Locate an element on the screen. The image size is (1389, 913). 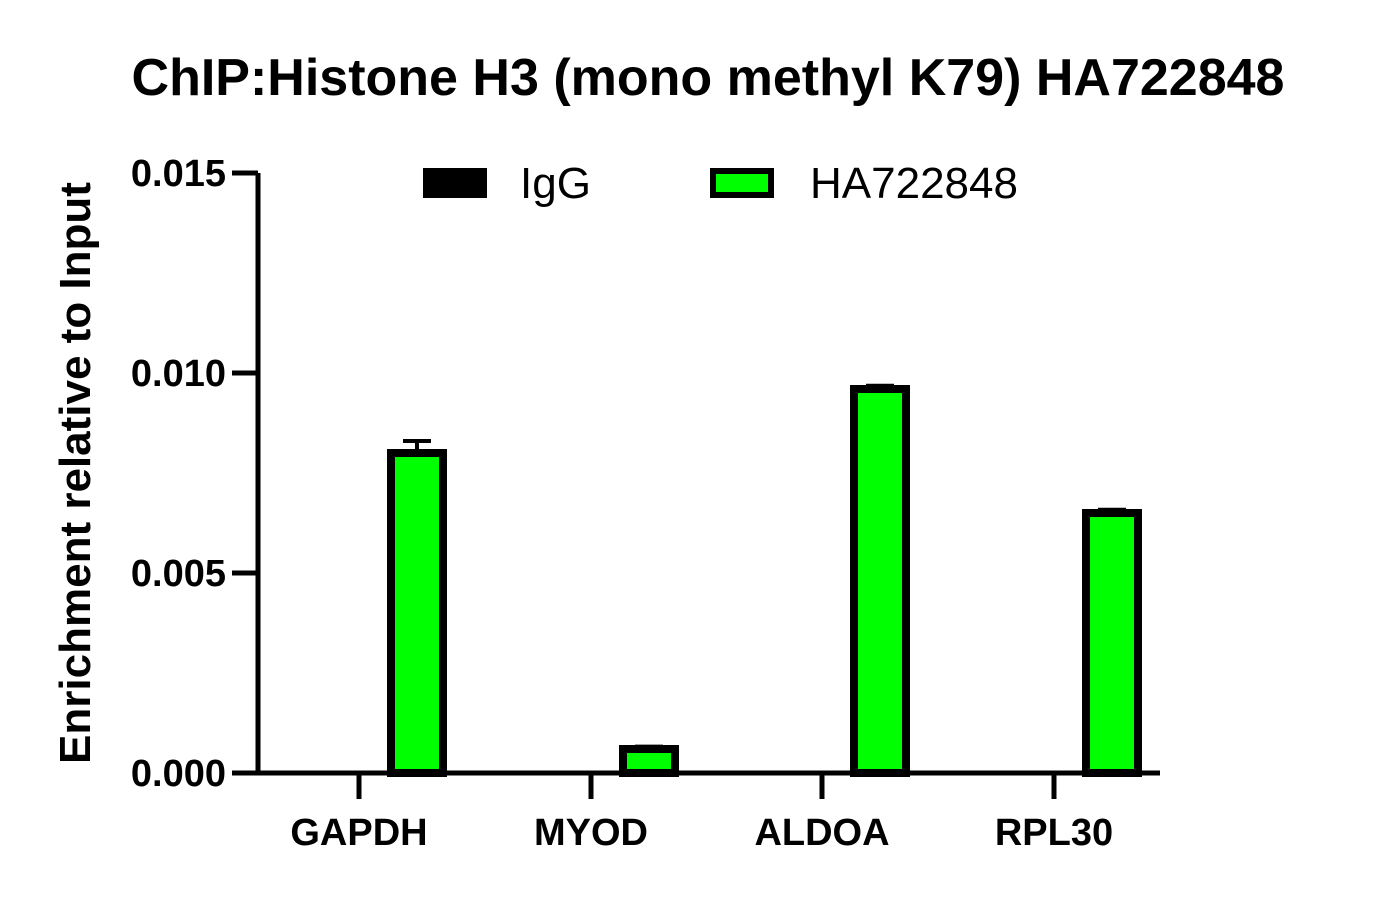
y-tick-label: 0.010 is located at coordinates (178, 374).